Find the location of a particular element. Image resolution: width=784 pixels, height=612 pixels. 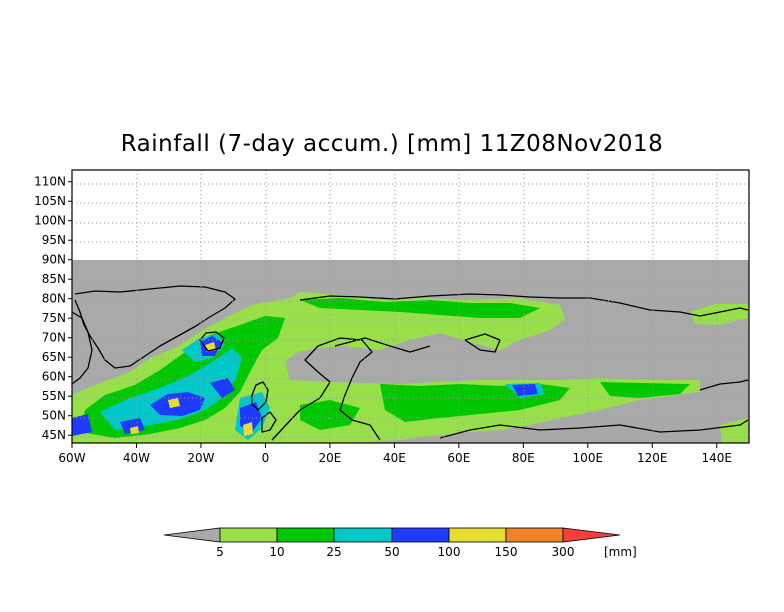

lat-tick-label: 65N is located at coordinates (54, 357).